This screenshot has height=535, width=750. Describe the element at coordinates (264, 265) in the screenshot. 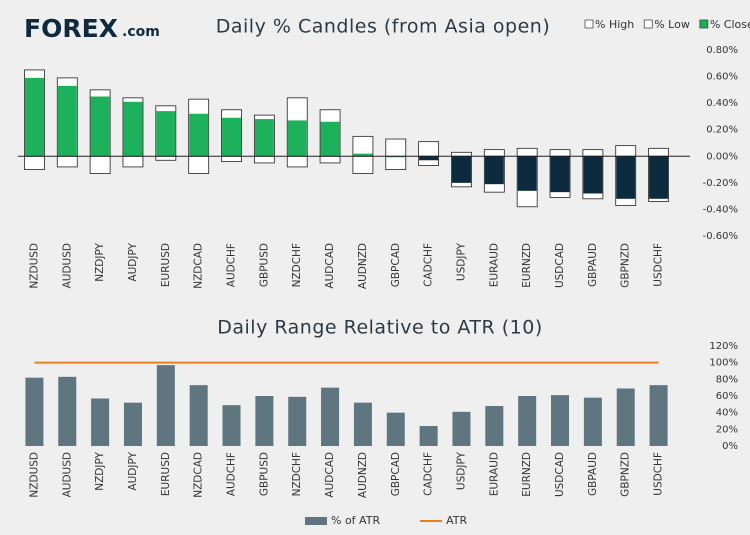

I see `x-tick-label: GBPUSD` at that location.